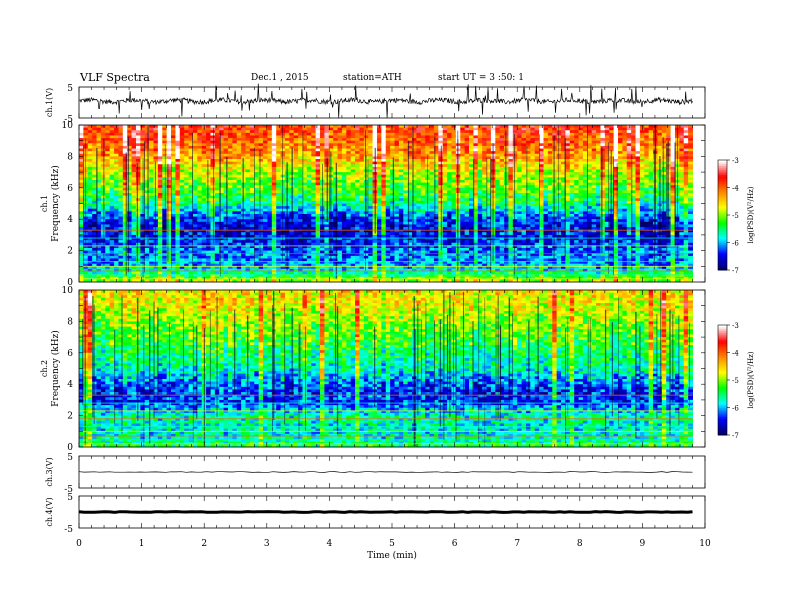 This screenshot has width=792, height=612. I want to click on ch3-waveform-trace, so click(385, 472).